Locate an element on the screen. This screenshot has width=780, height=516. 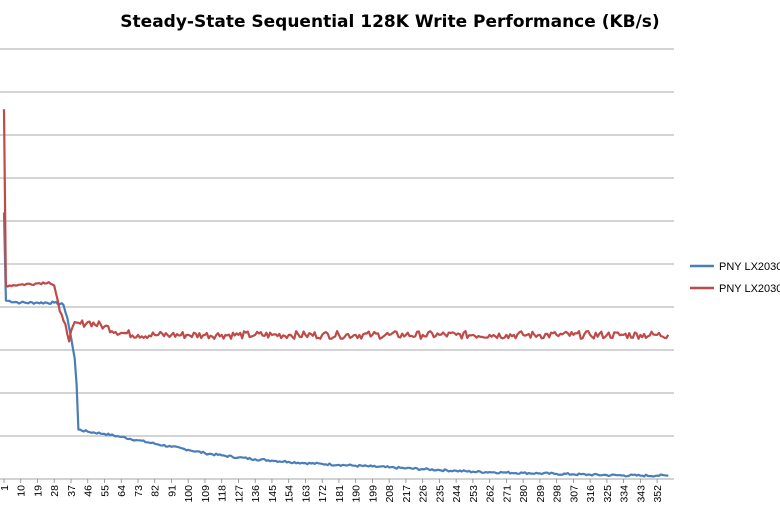
x-tick-label: 325 is located at coordinates (608, 494).